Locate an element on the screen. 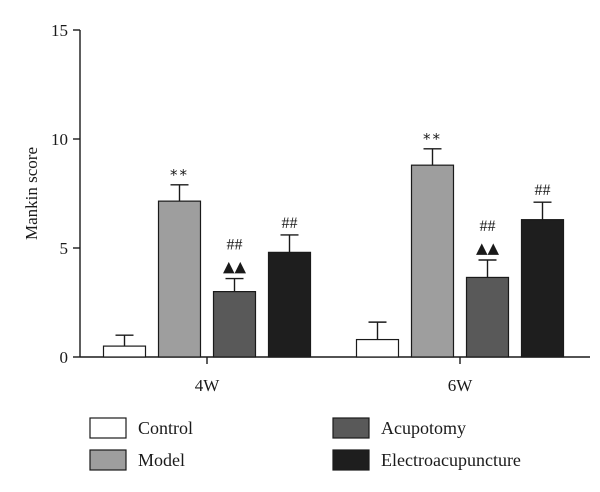 Image resolution: width=600 pixels, height=492 pixels. legend-label: Model is located at coordinates (161, 460).